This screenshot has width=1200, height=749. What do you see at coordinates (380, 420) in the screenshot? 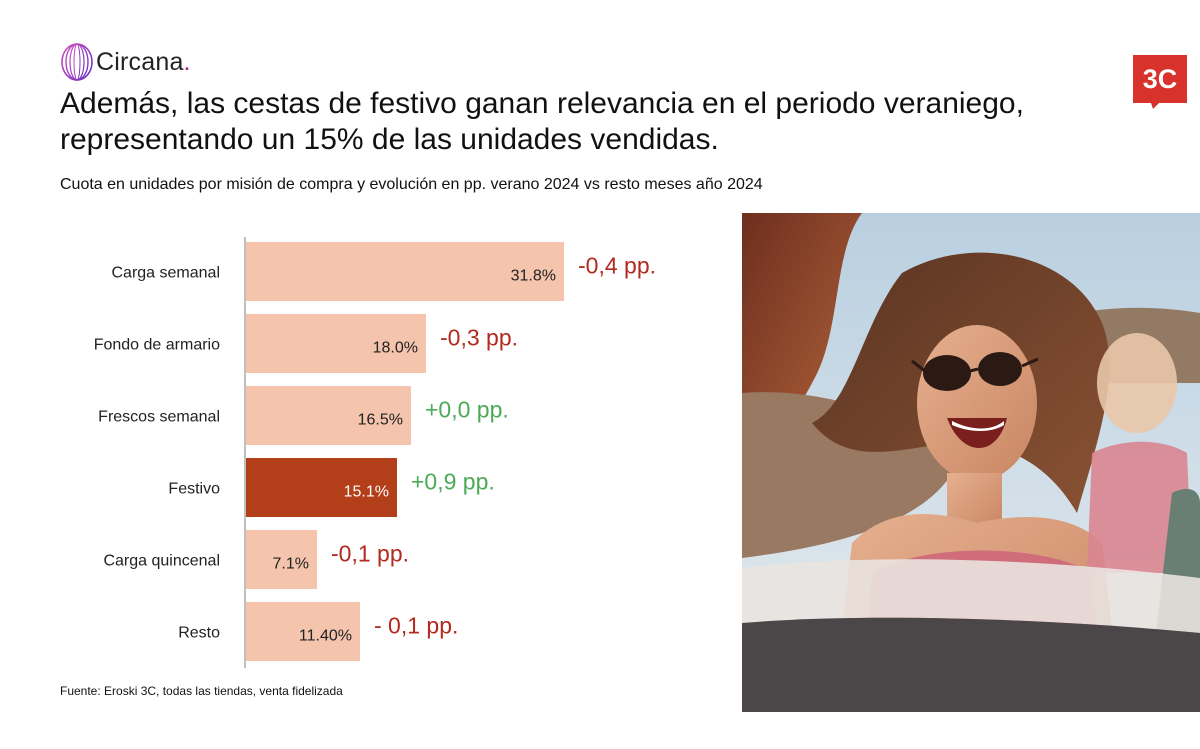
I see `value-label: 16.5%` at bounding box center [380, 420].